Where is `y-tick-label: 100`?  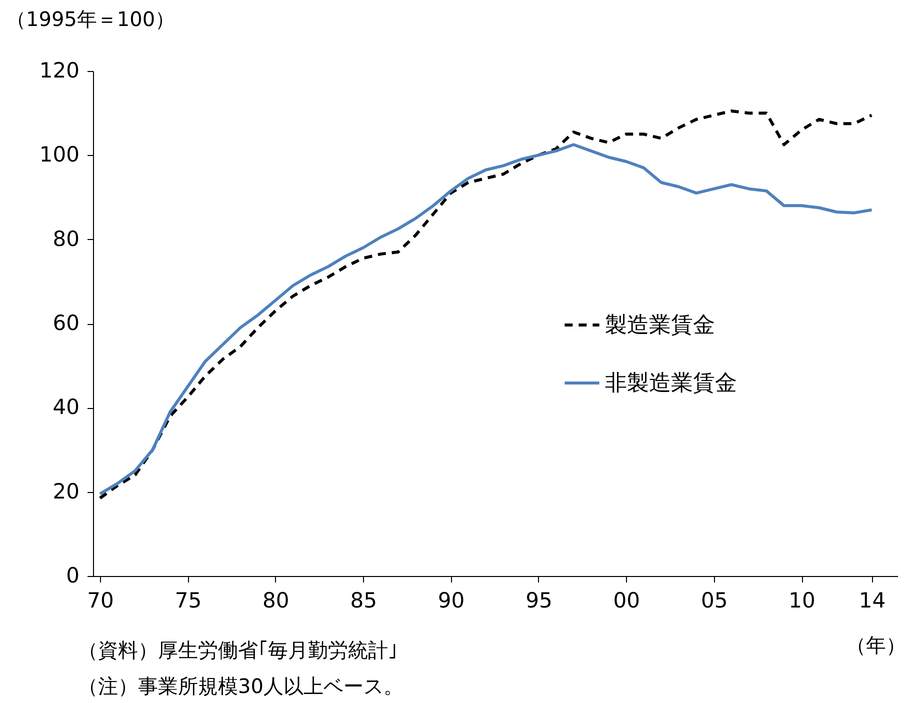 y-tick-label: 100 is located at coordinates (59, 154).